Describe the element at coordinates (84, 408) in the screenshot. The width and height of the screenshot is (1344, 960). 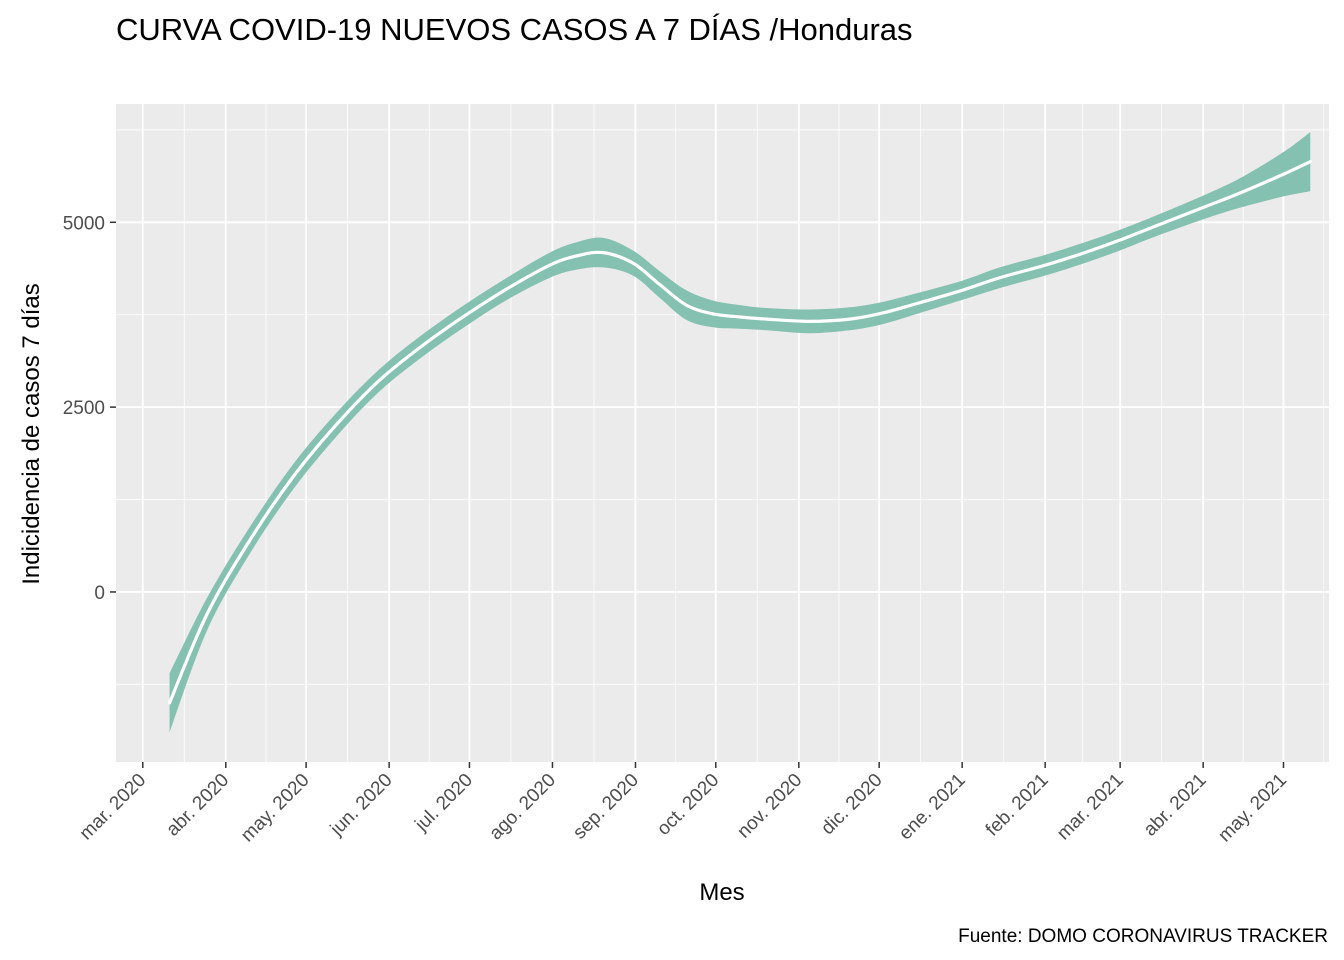
I see `y-tick-label: 2500` at that location.